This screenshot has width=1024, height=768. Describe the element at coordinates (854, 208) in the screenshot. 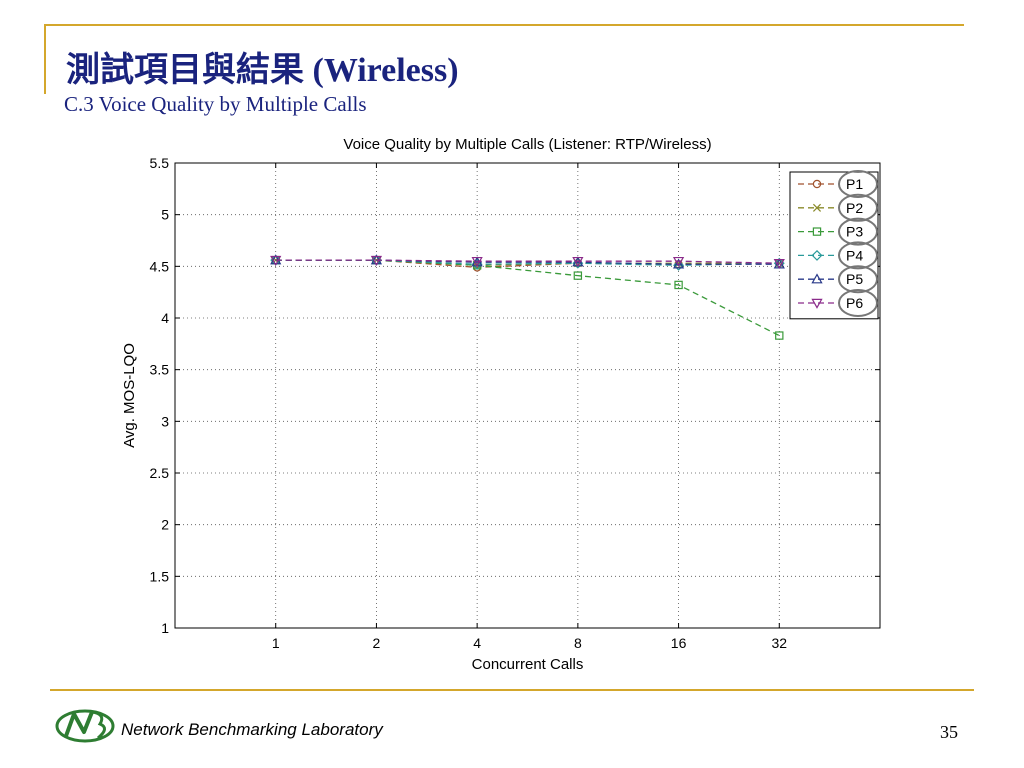

I see `legend-label-p2: P2` at that location.